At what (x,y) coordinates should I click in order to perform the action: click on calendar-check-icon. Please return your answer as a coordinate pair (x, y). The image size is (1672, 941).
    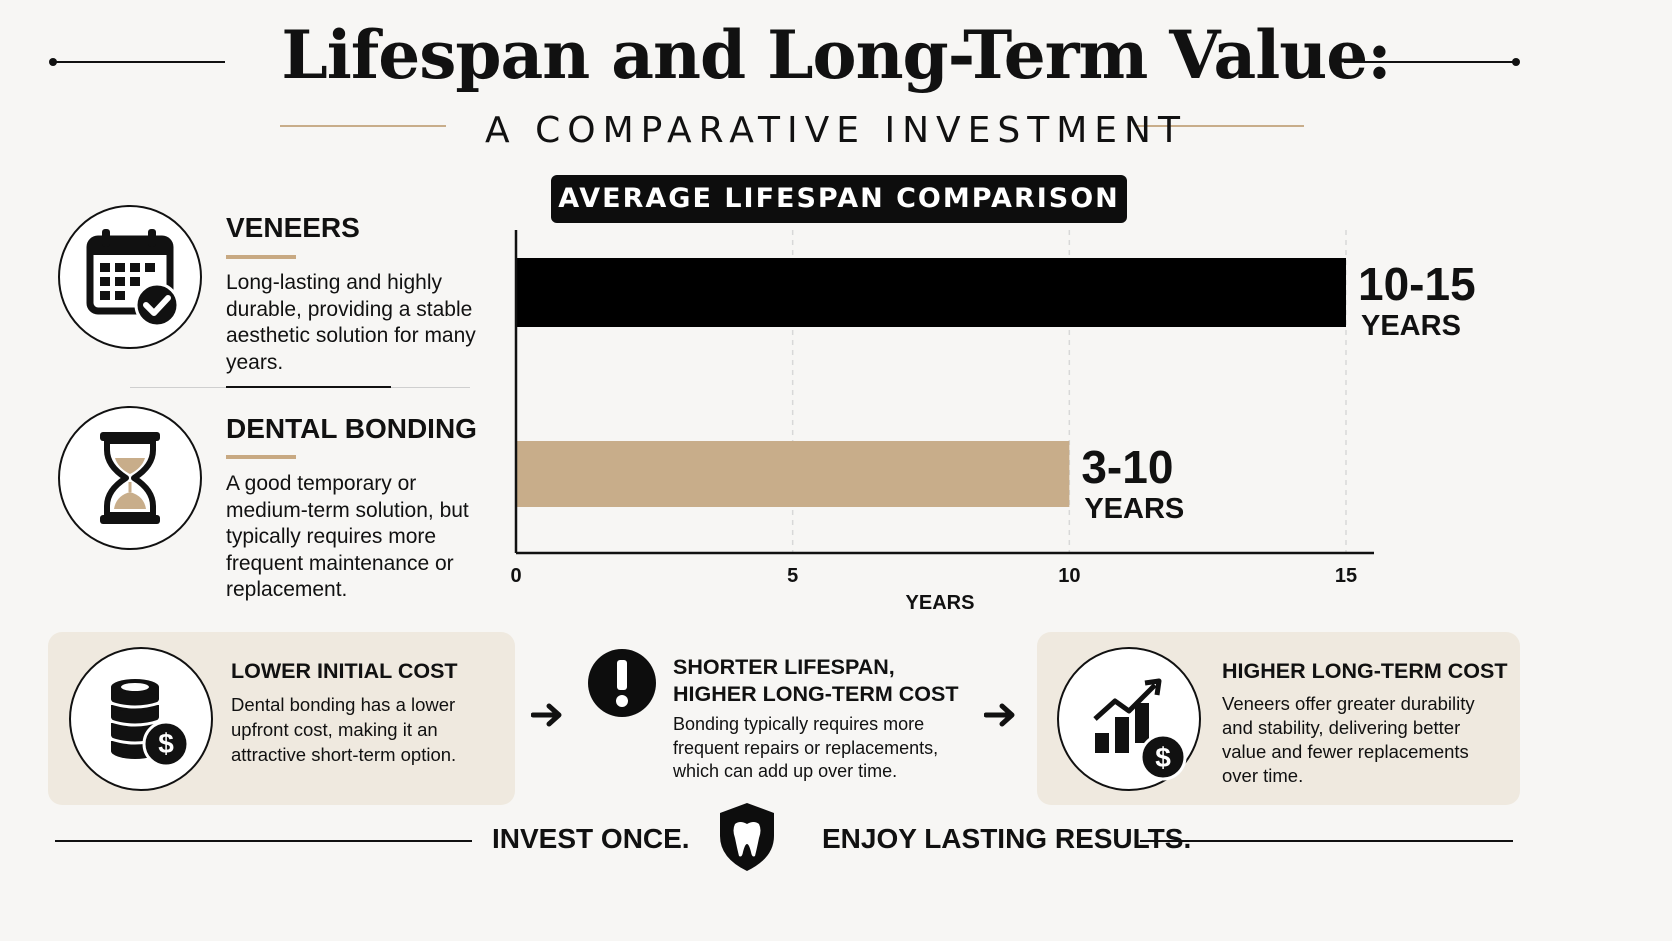
    Looking at the image, I should click on (133, 278).